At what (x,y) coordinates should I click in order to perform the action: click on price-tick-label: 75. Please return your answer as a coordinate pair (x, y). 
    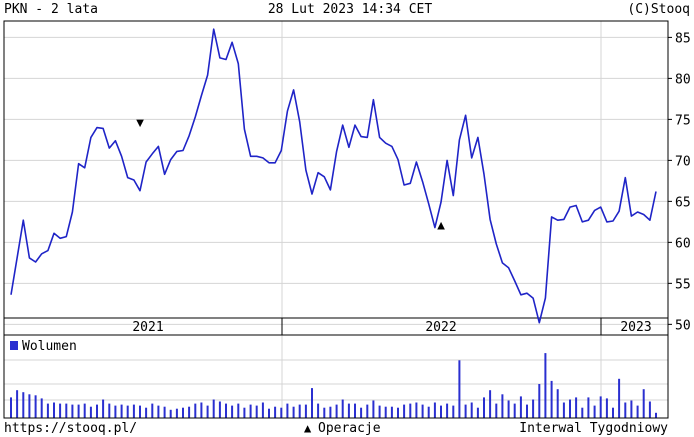
    Looking at the image, I should click on (683, 120).